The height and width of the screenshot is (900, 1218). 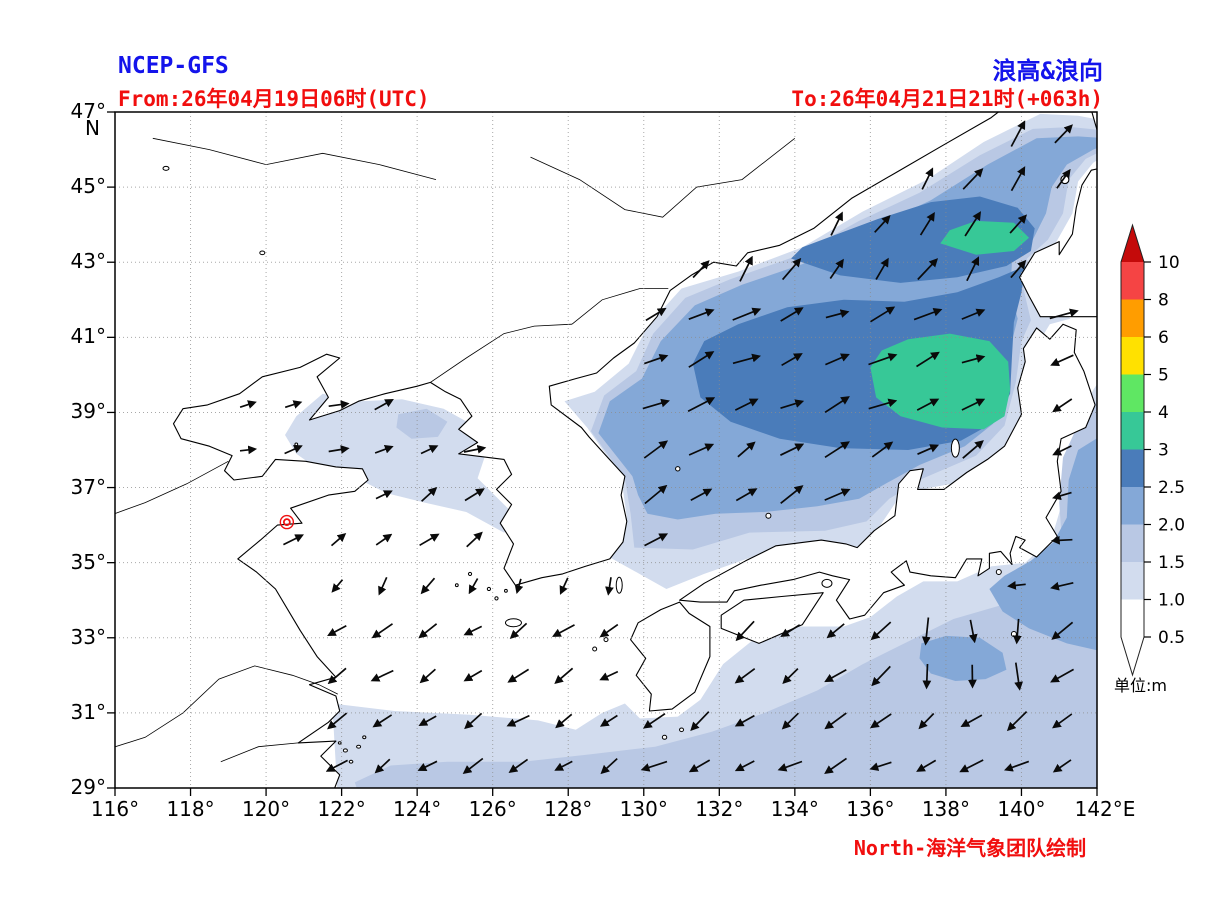 What do you see at coordinates (725, 678) in the screenshot?
I see `contour-region-nw-pacific-south-band` at bounding box center [725, 678].